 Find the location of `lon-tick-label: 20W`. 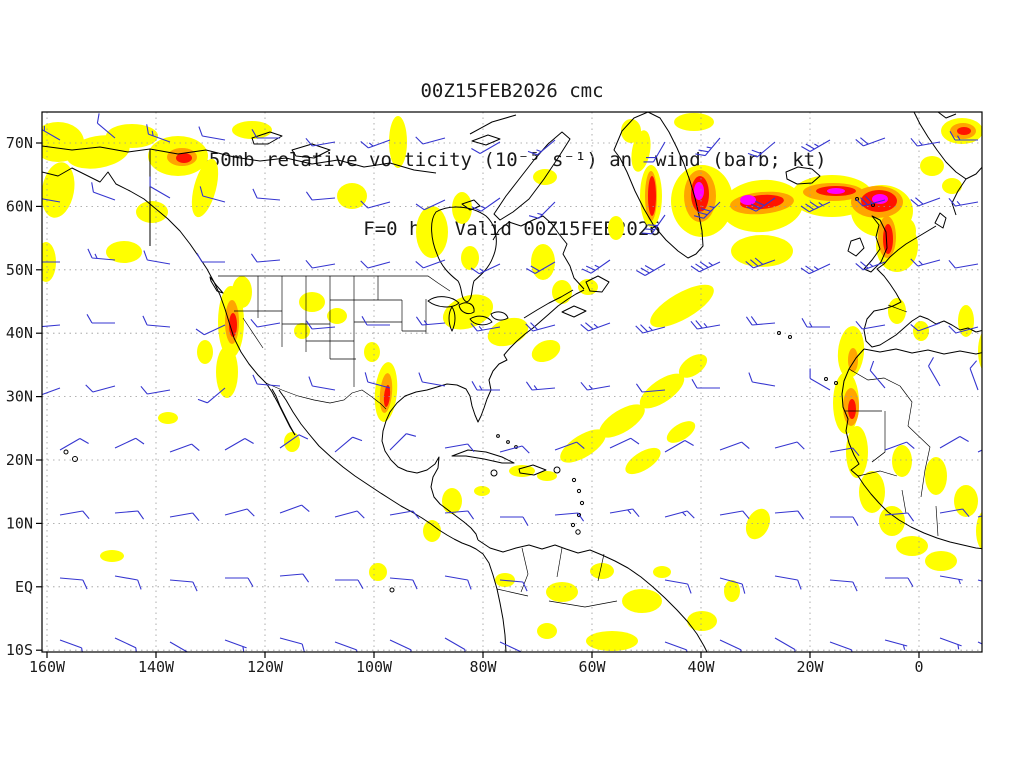

lon-tick-label: 20W is located at coordinates (810, 667).